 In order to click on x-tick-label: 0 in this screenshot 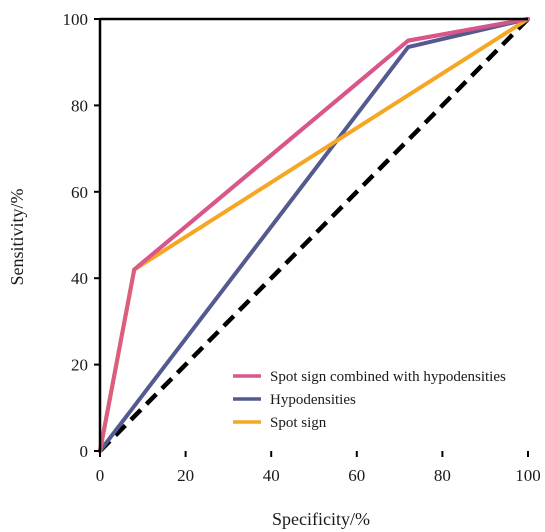, I will do `click(100, 475)`.